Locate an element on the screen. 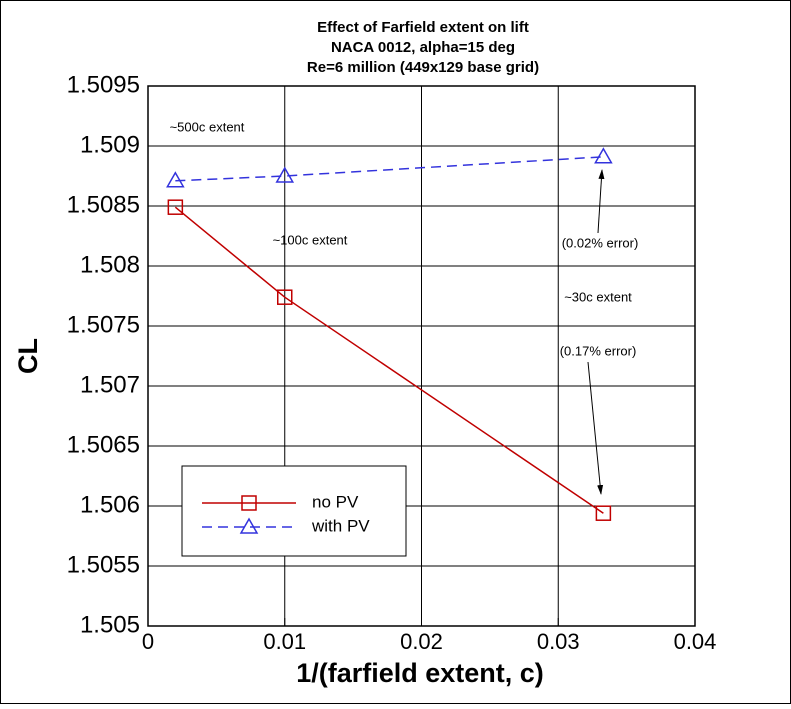  annotation: (0.17% error) is located at coordinates (598, 350).